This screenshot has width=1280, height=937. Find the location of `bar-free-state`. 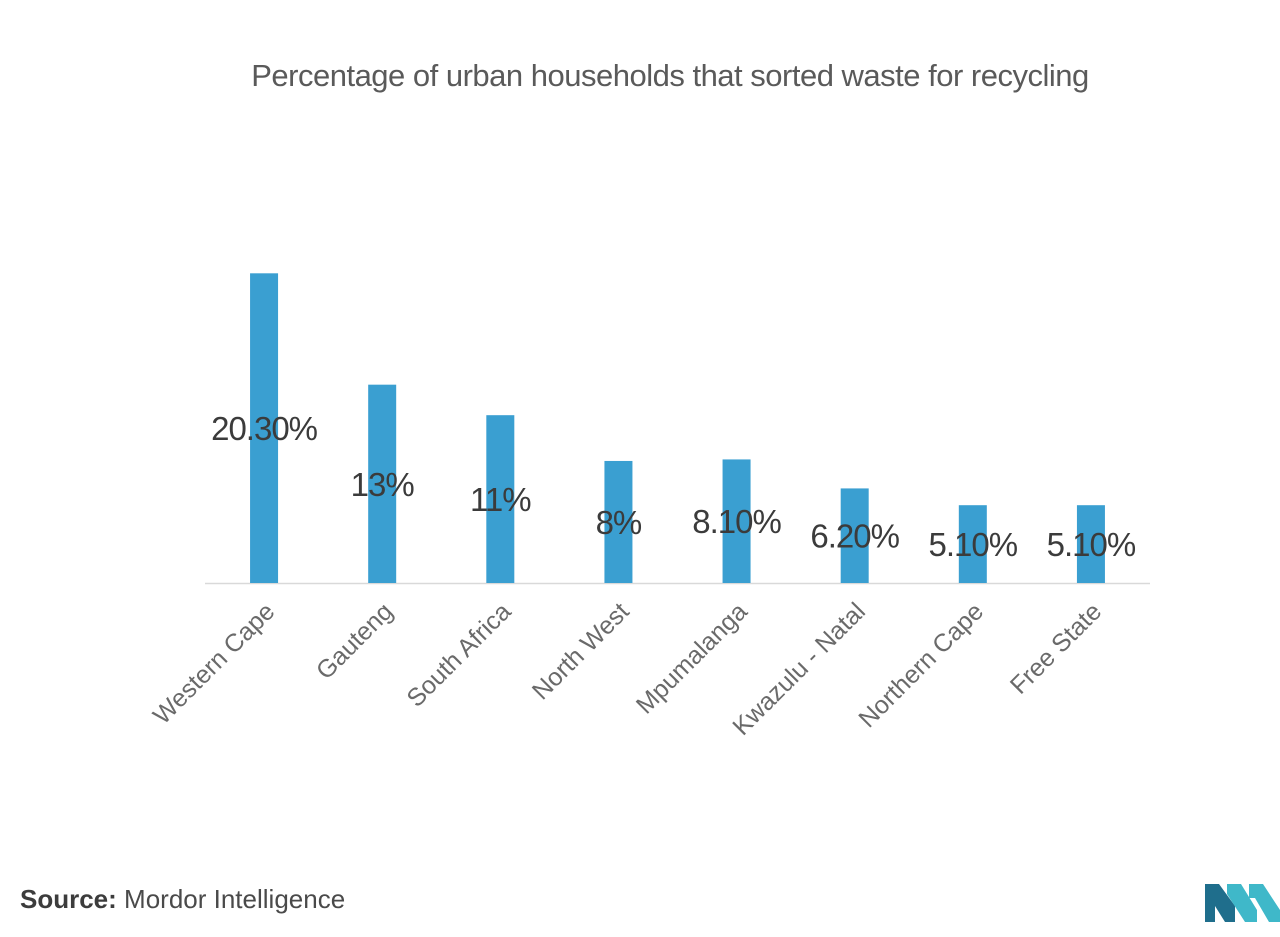

bar-free-state is located at coordinates (1090, 544).